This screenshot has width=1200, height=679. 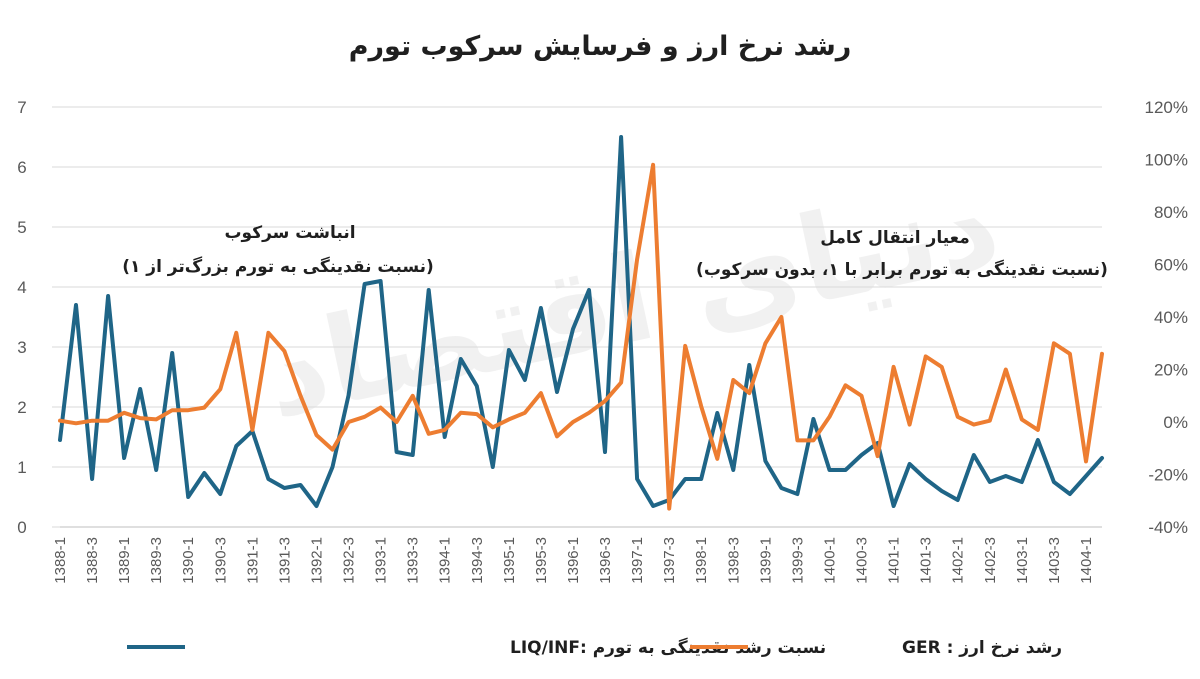 I want to click on x-tick-label: 1402-3, so click(x=990, y=560).